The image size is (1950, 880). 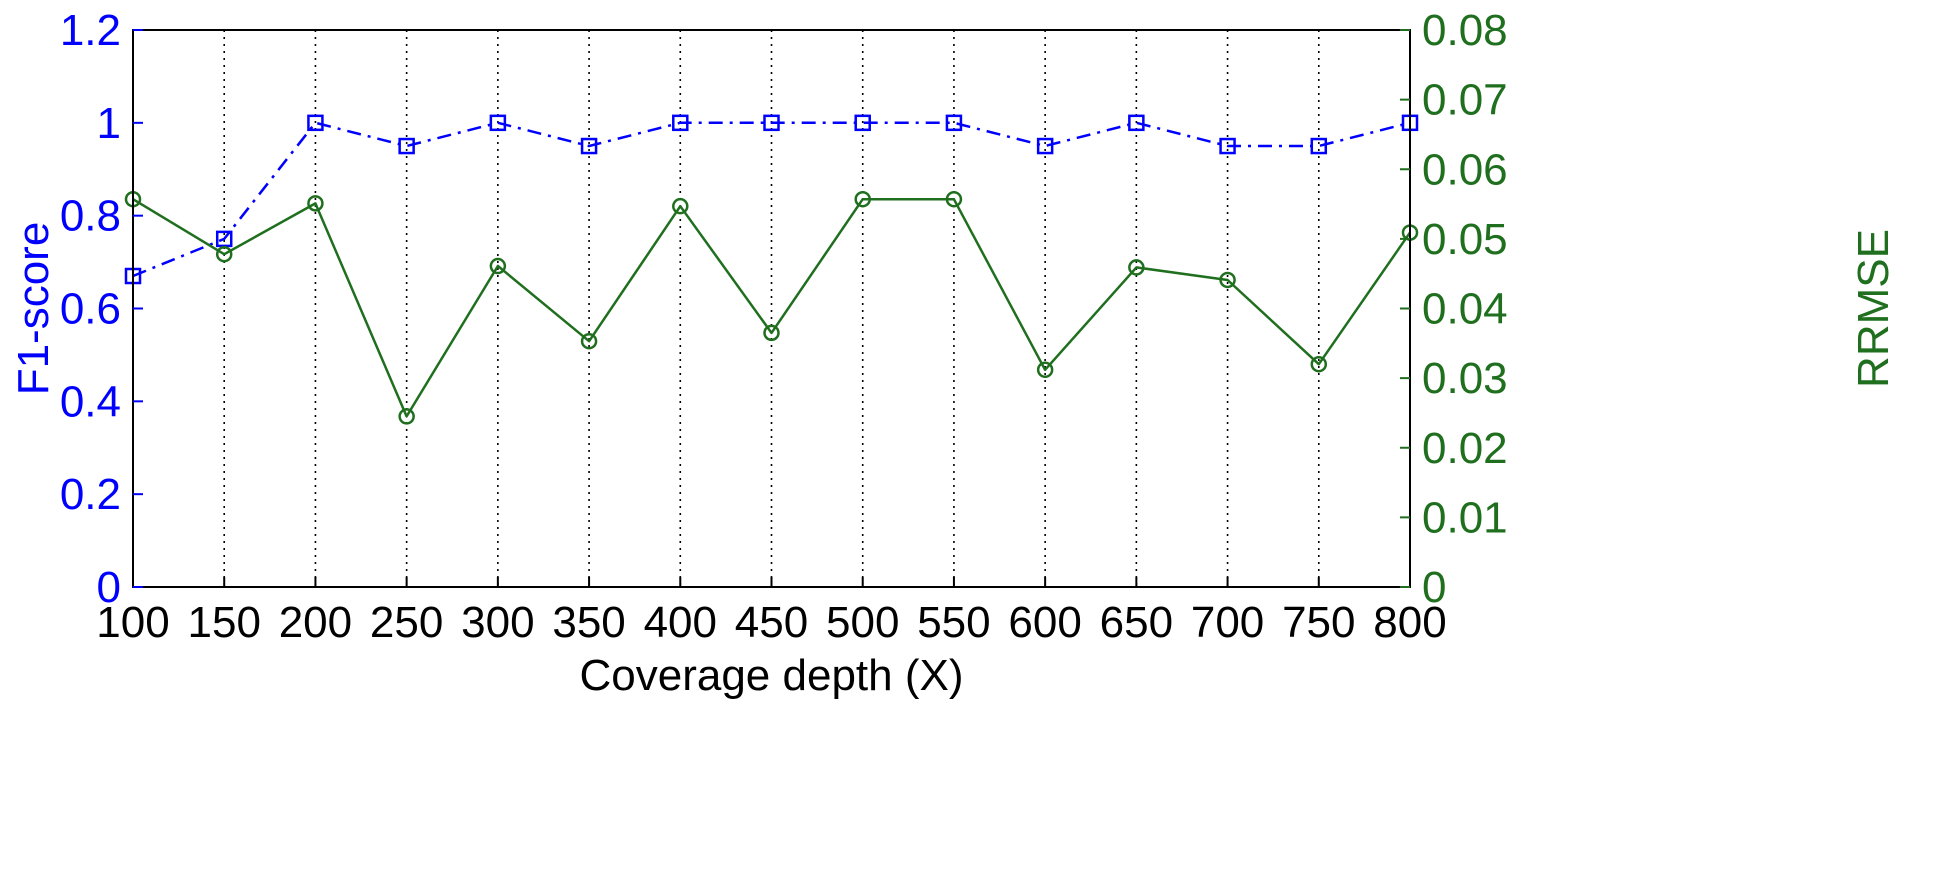 What do you see at coordinates (497, 622) in the screenshot?
I see `x-tick-label: 300` at bounding box center [497, 622].